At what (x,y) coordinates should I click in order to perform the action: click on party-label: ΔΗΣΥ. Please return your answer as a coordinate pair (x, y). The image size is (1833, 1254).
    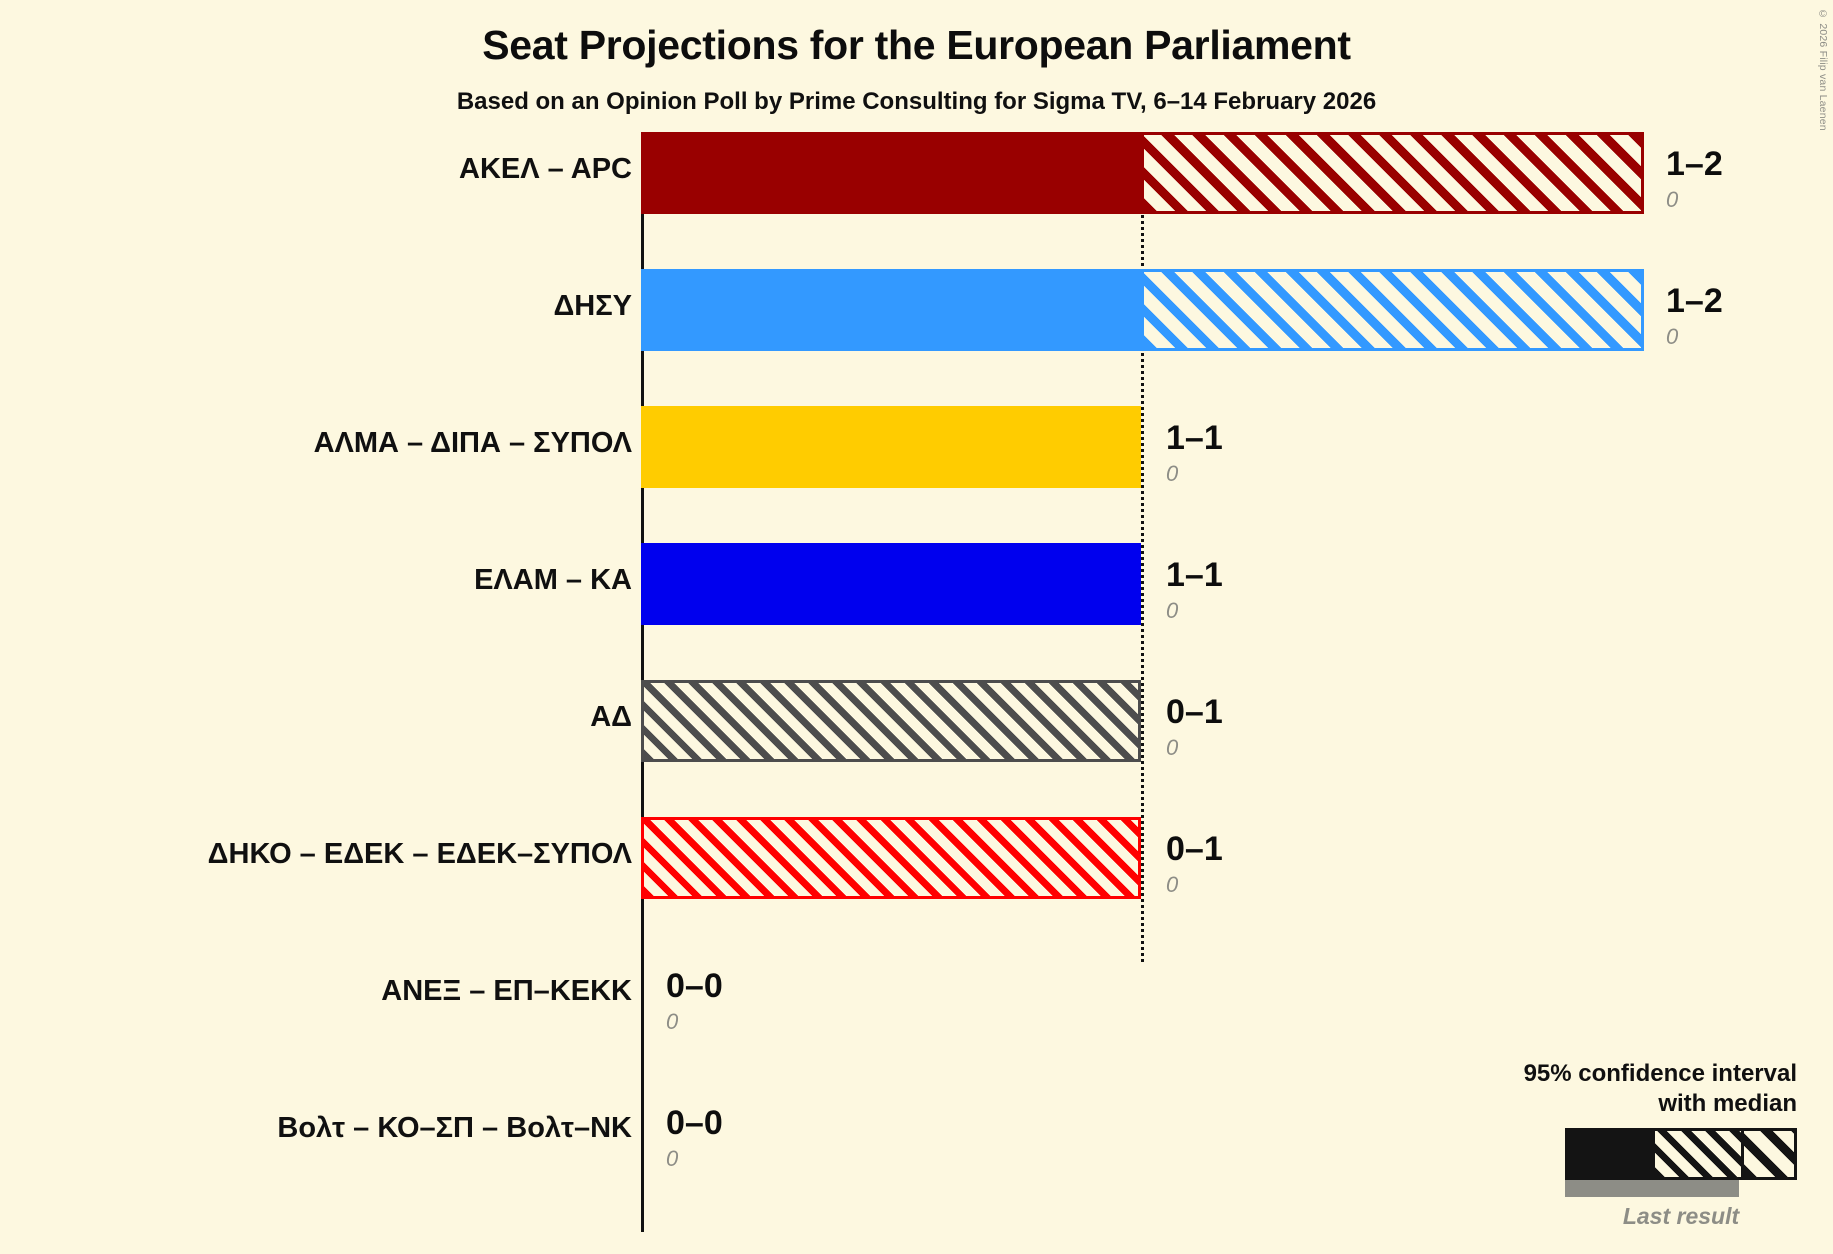
    Looking at the image, I should click on (592, 306).